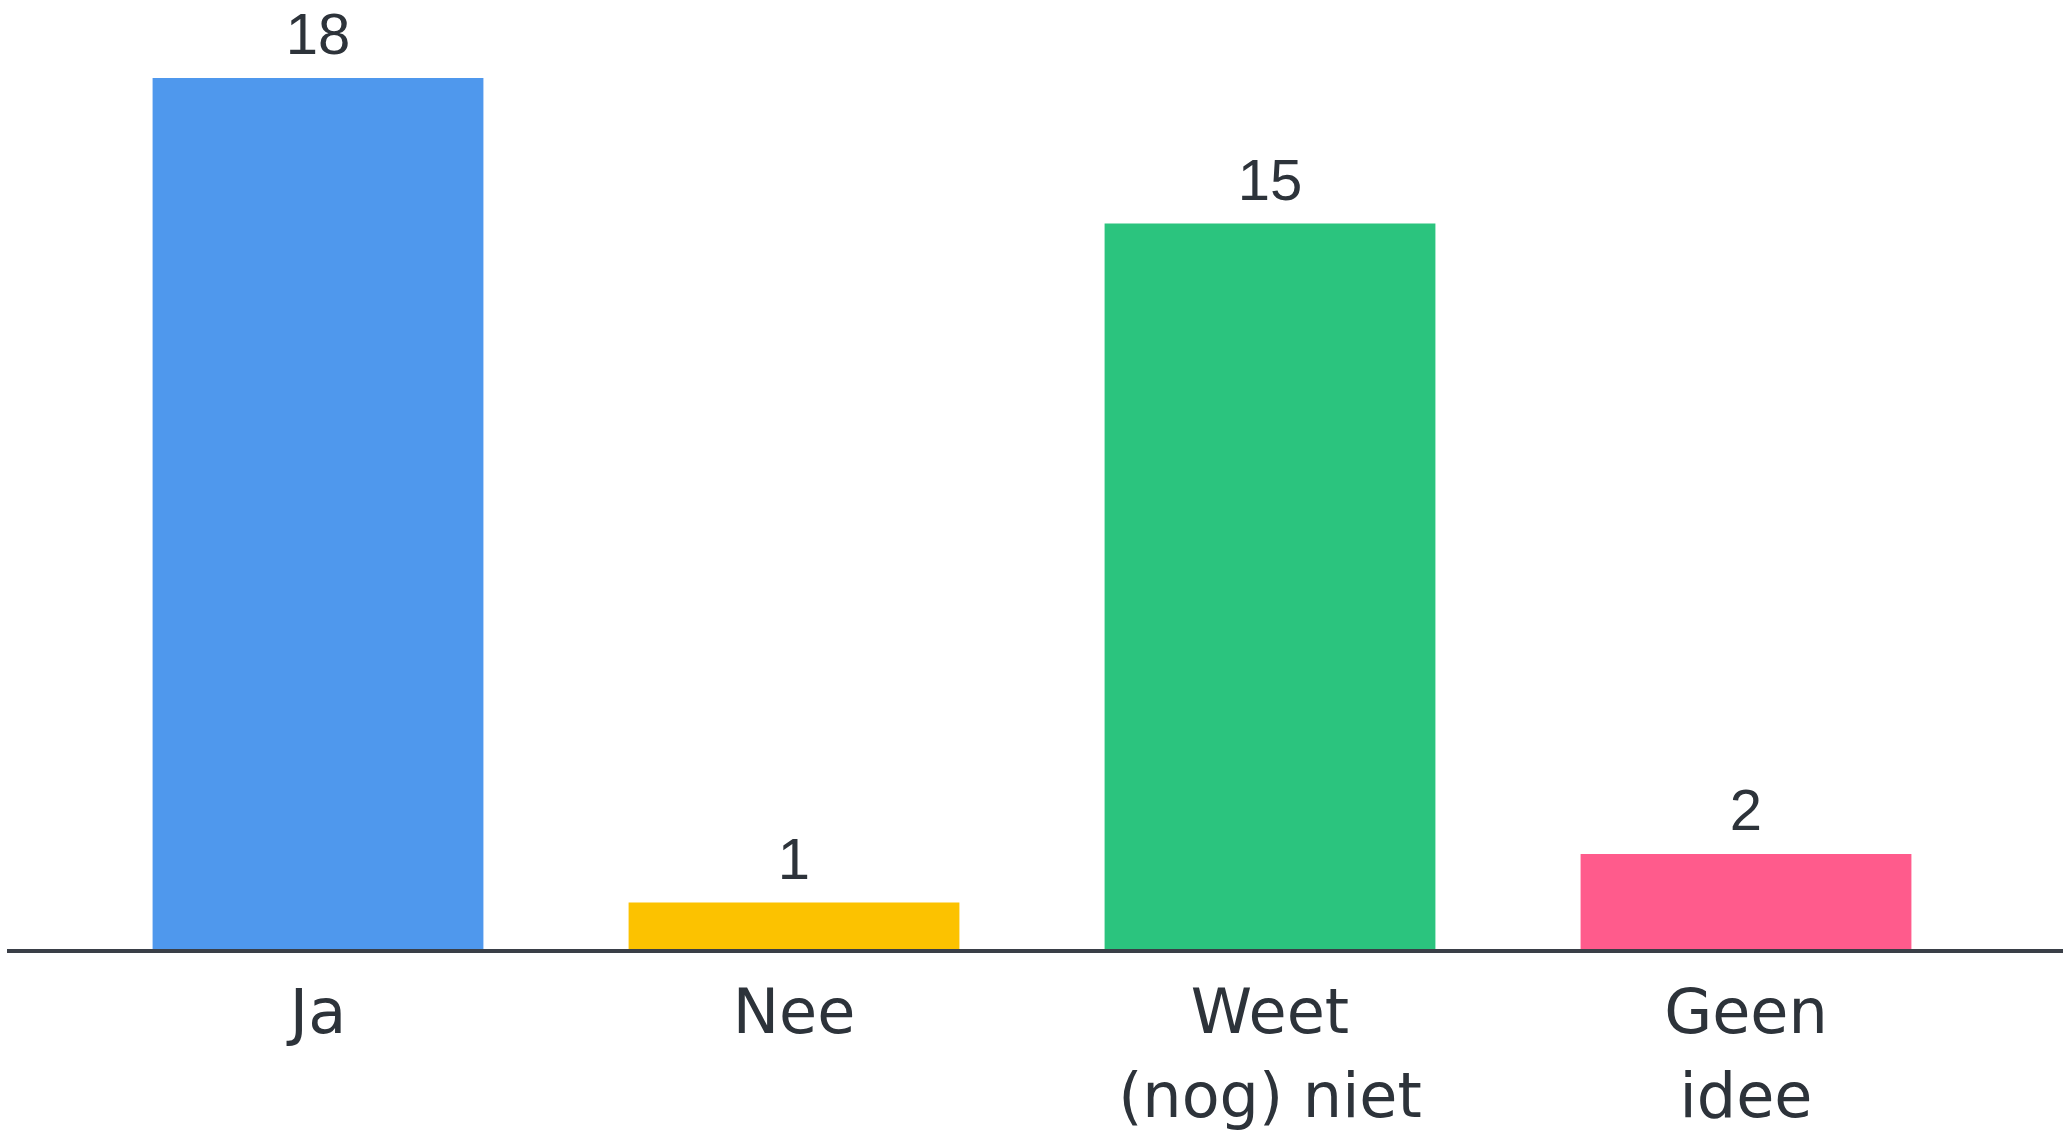 The height and width of the screenshot is (1134, 2063). I want to click on x-tick-label: Weet (nog) niet, so click(1270, 1053).